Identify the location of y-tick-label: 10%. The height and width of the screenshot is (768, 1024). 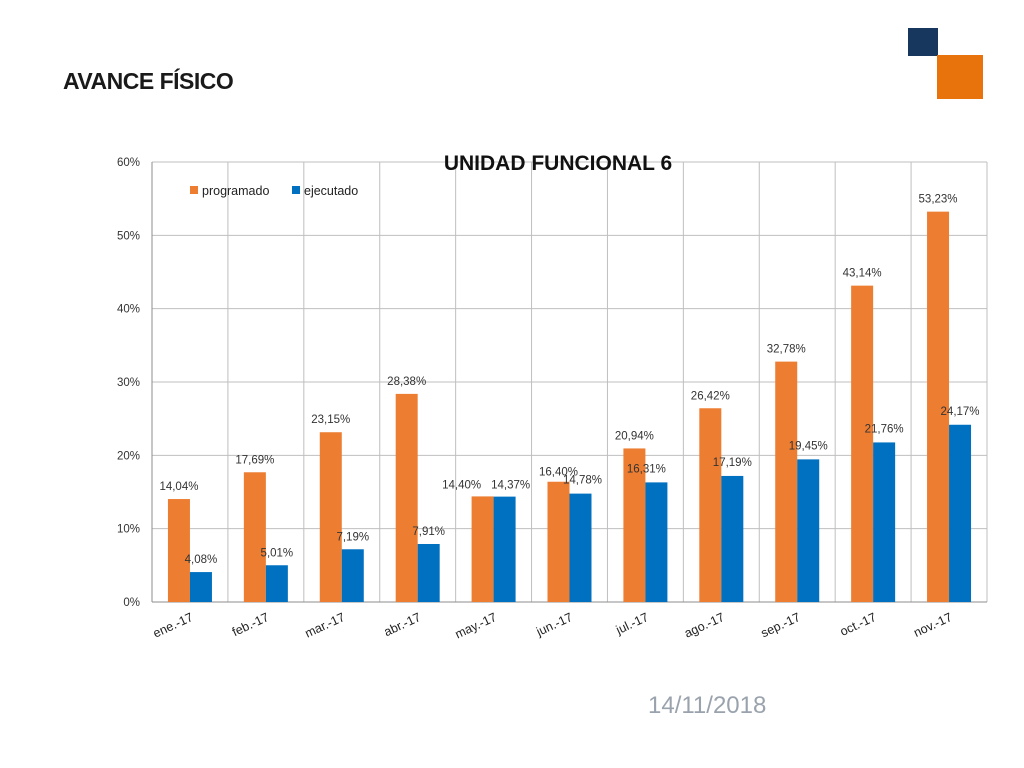
(128, 530).